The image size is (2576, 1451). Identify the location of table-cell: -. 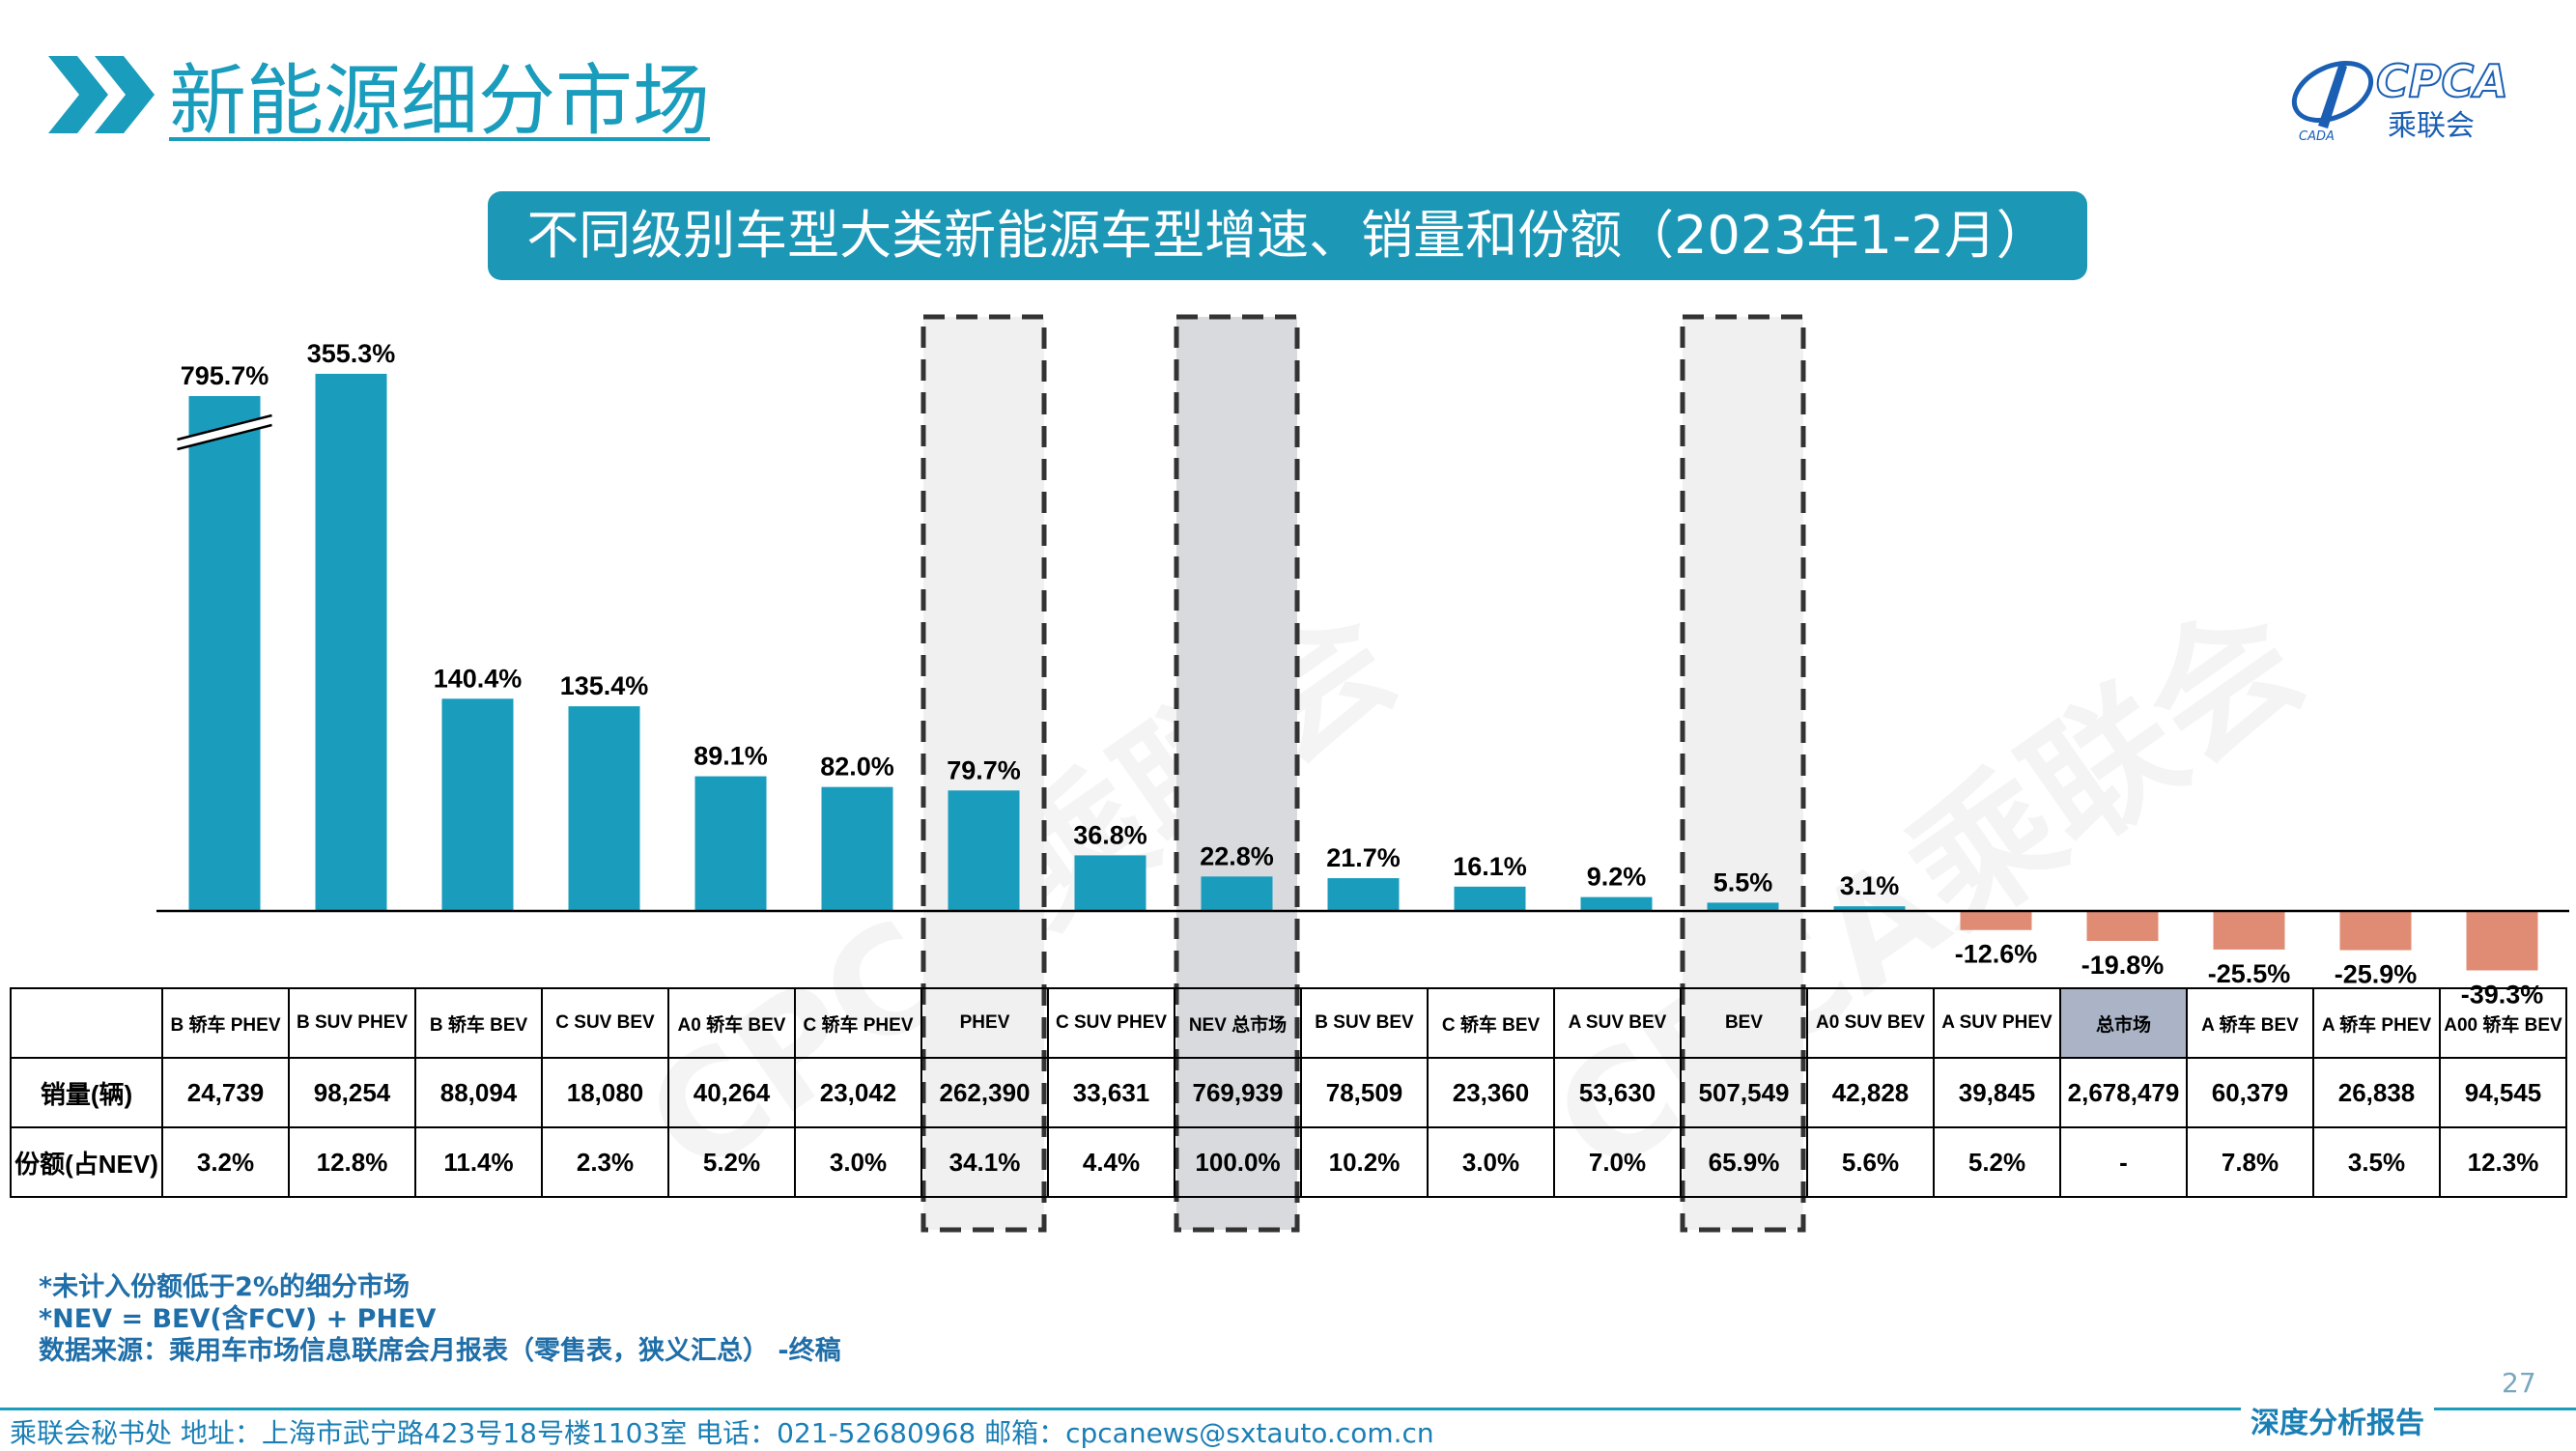
(2123, 1162).